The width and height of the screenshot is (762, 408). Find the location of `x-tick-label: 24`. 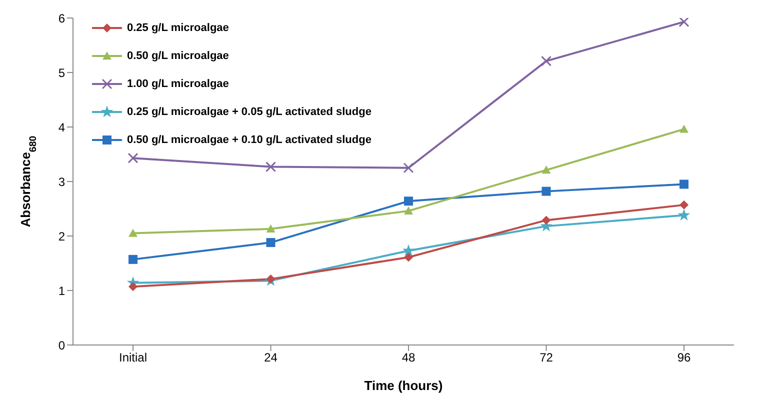

x-tick-label: 24 is located at coordinates (271, 357).